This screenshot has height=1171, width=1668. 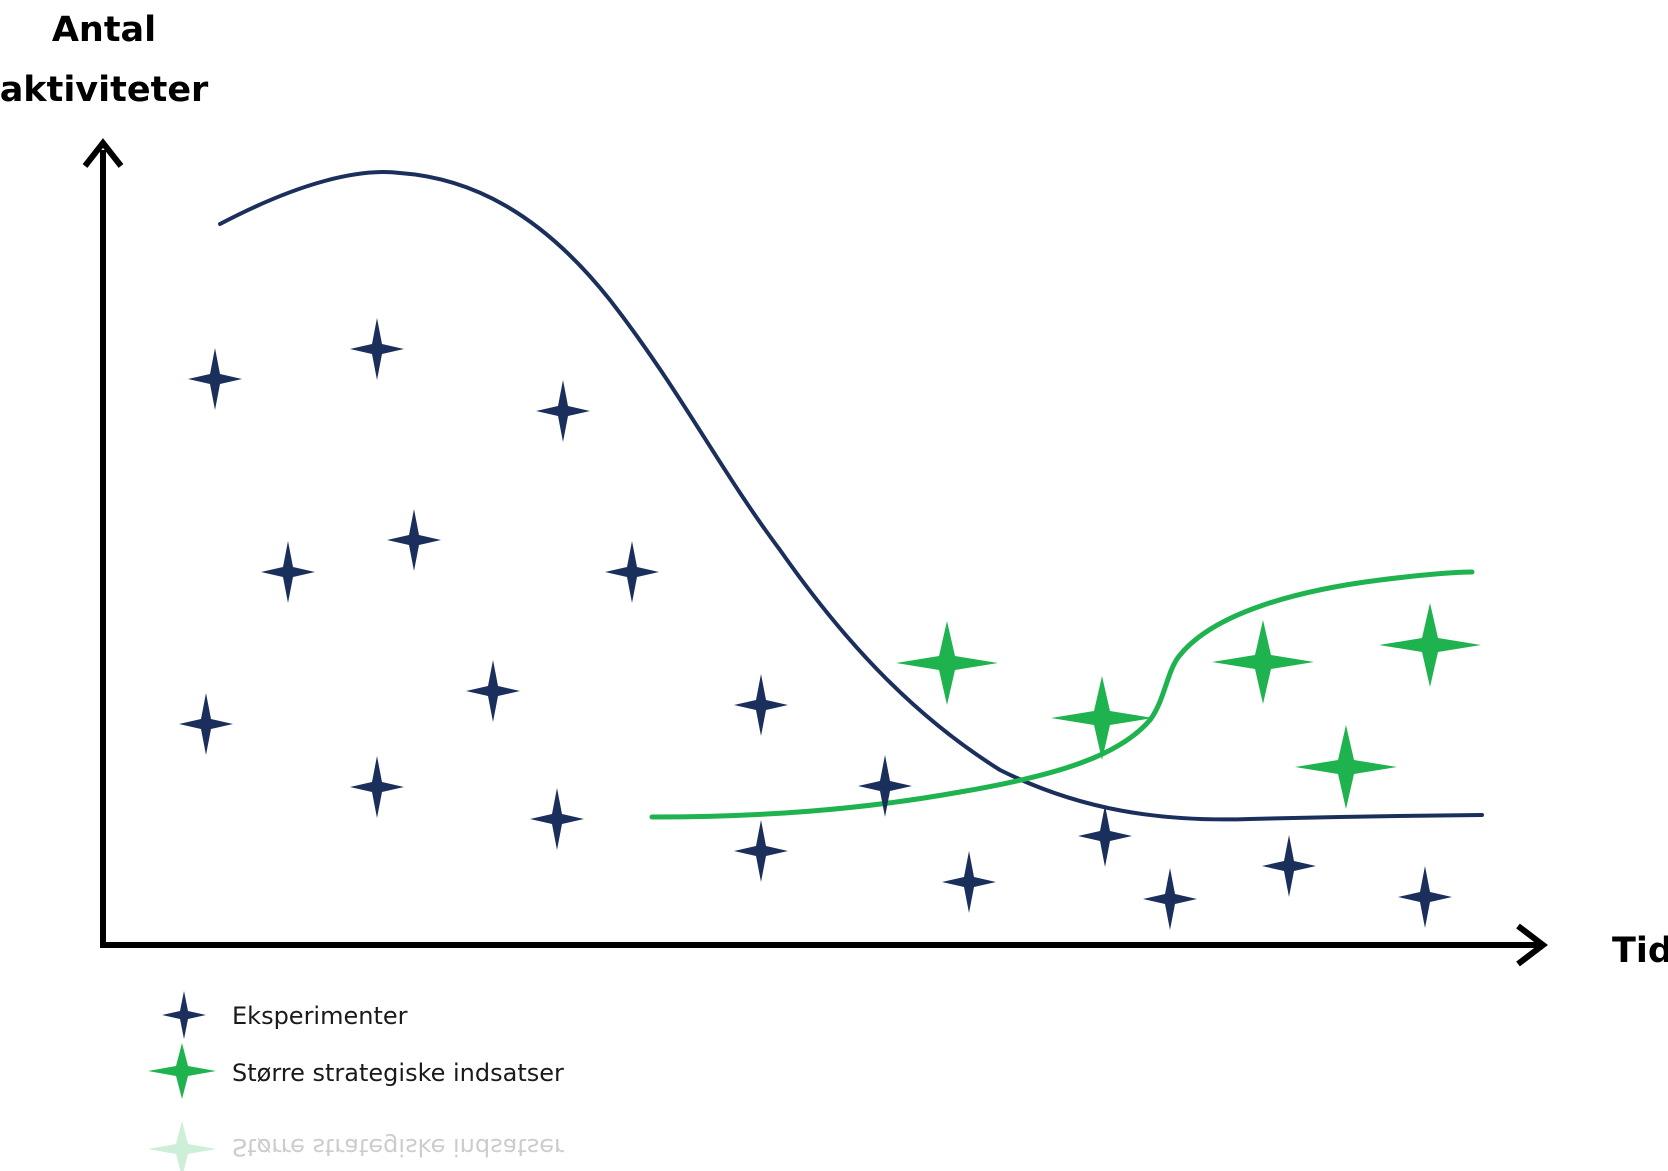 I want to click on strategic-markers, so click(x=1188, y=706).